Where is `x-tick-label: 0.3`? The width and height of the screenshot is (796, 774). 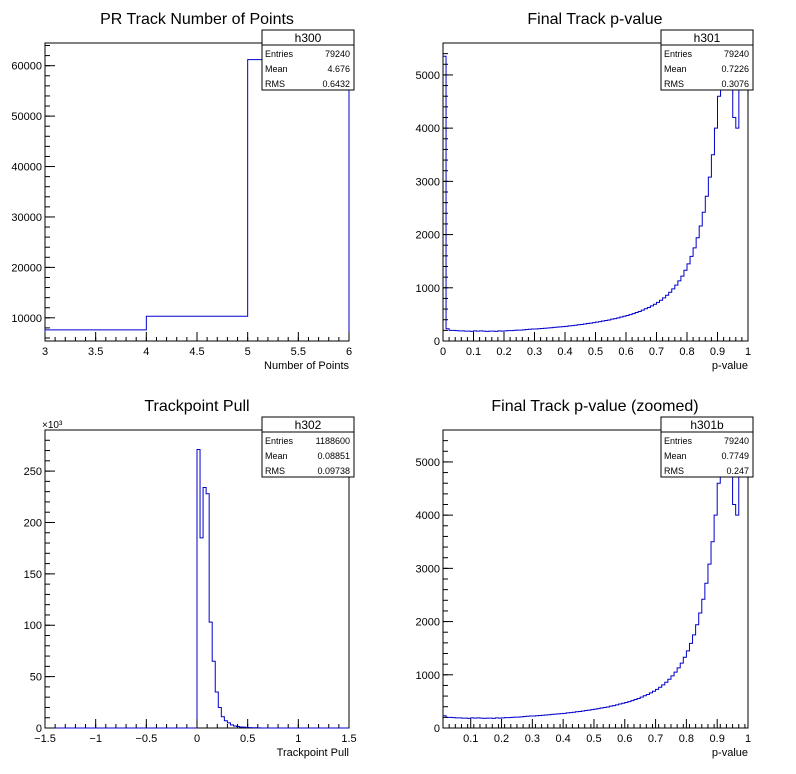 x-tick-label: 0.3 is located at coordinates (532, 739).